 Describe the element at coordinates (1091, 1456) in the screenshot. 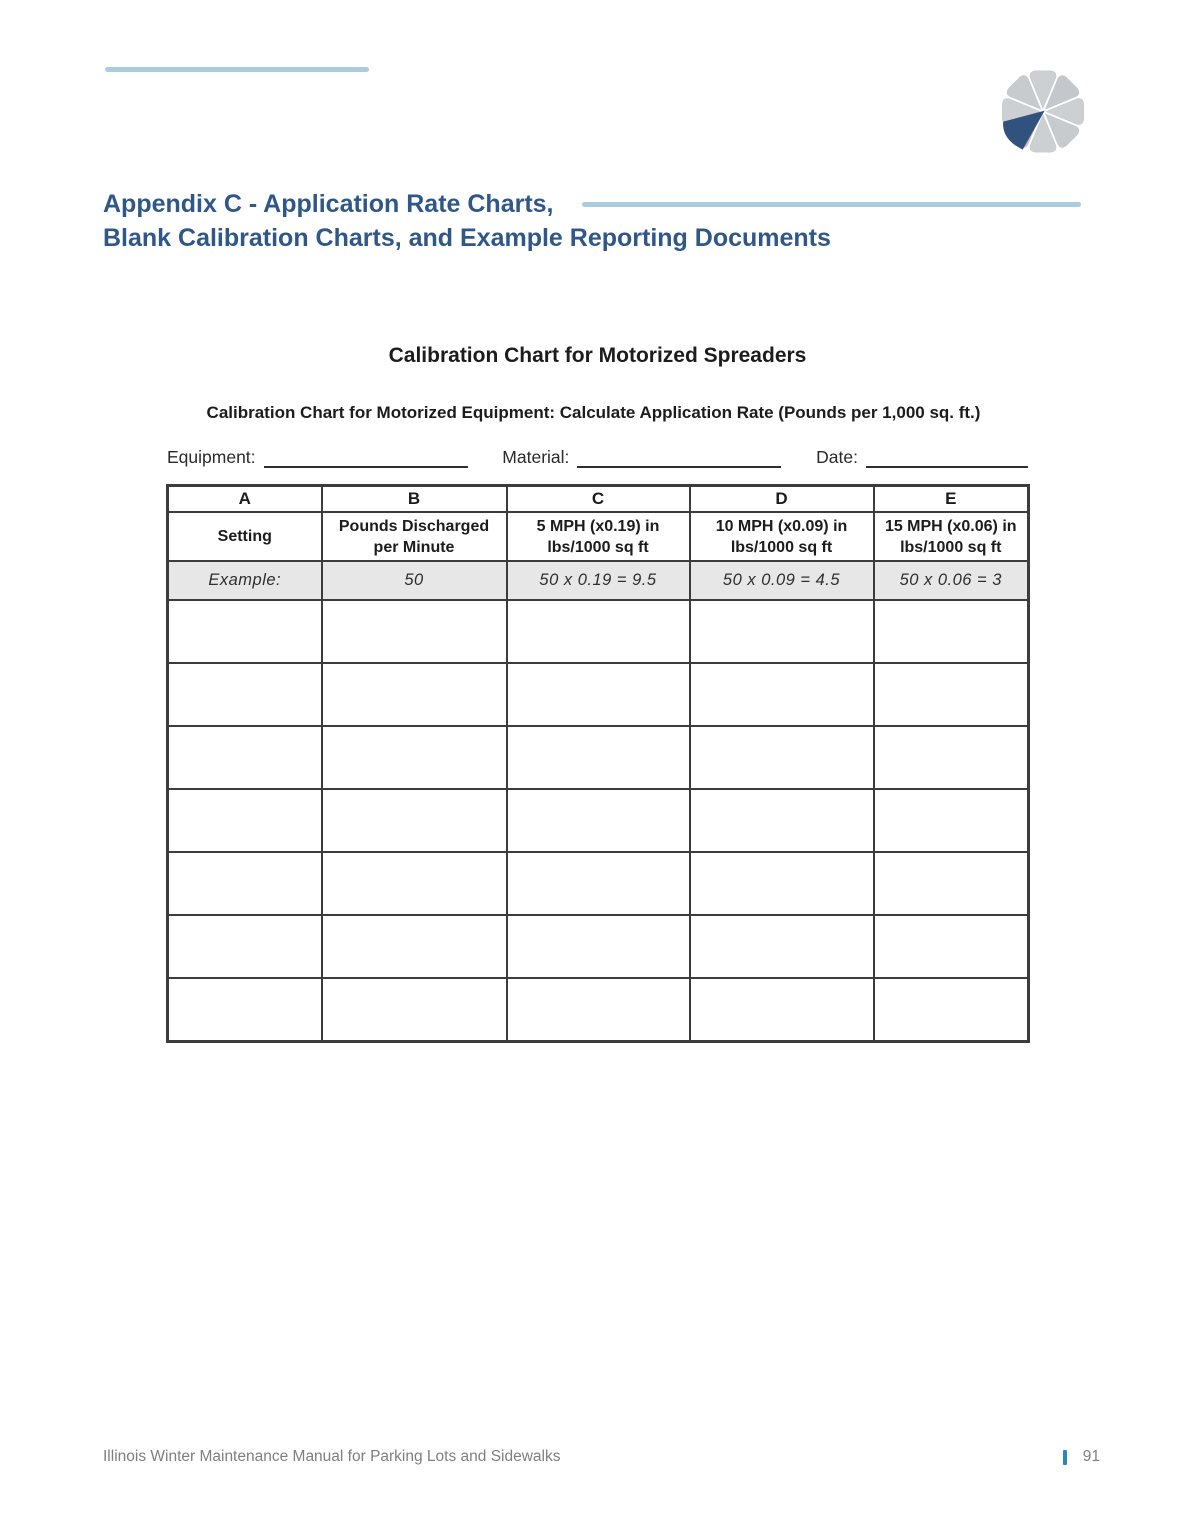

I see `footer-page-number: 91` at that location.